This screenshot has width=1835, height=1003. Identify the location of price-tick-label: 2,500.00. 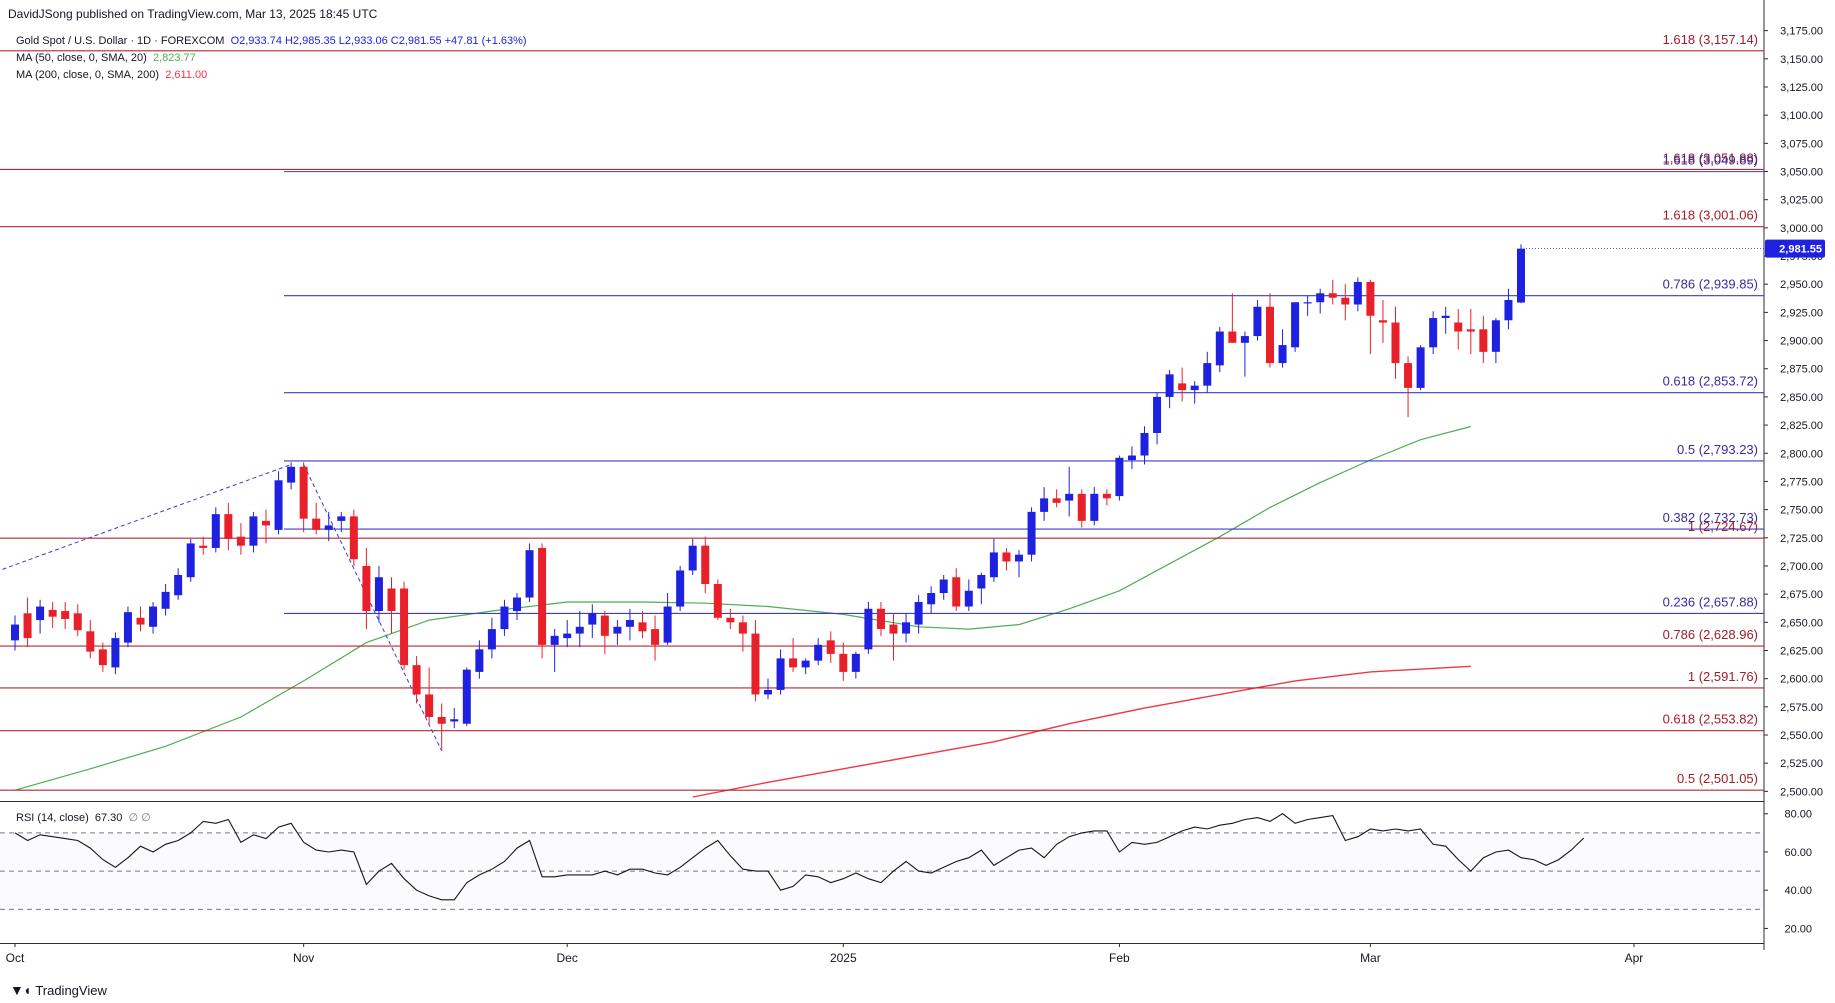
(1801, 792).